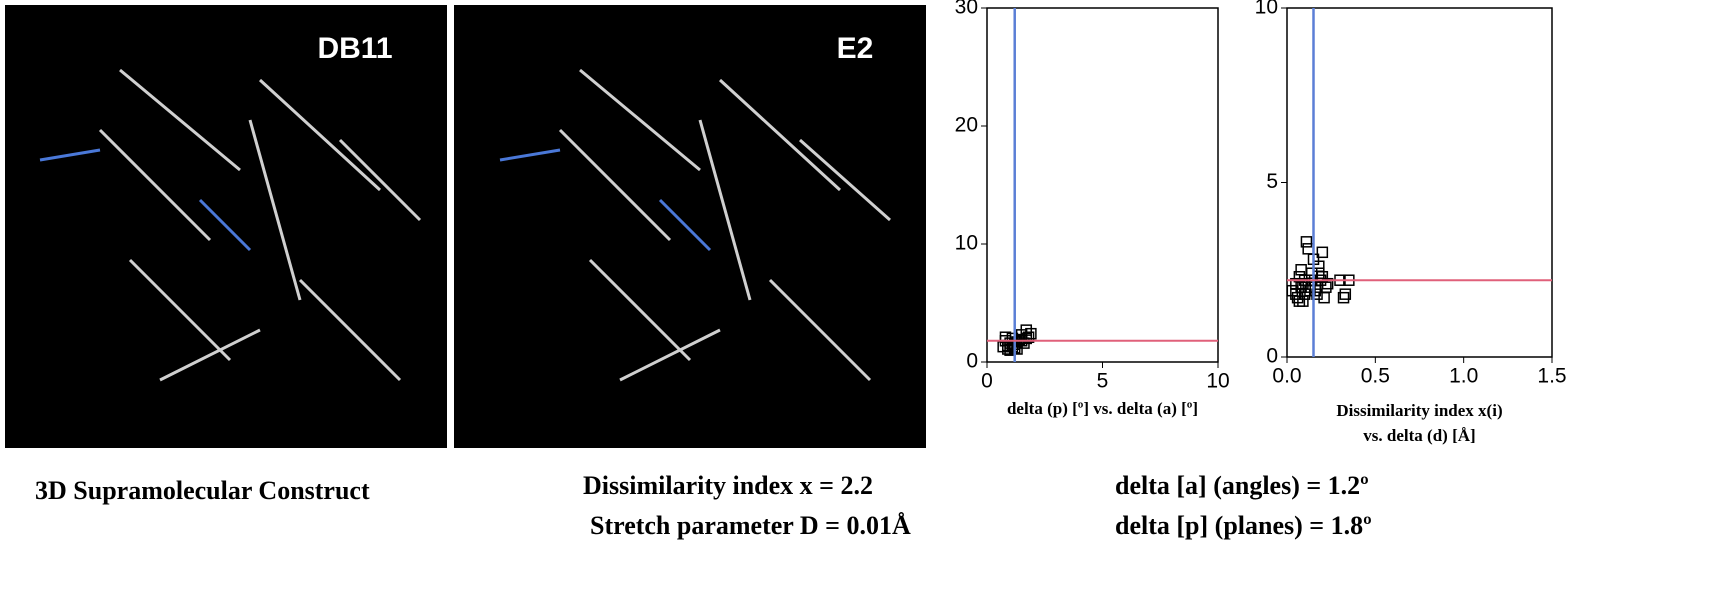 The height and width of the screenshot is (605, 1725). I want to click on x-axis-label: vs. delta (d) [Å], so click(1419, 435).